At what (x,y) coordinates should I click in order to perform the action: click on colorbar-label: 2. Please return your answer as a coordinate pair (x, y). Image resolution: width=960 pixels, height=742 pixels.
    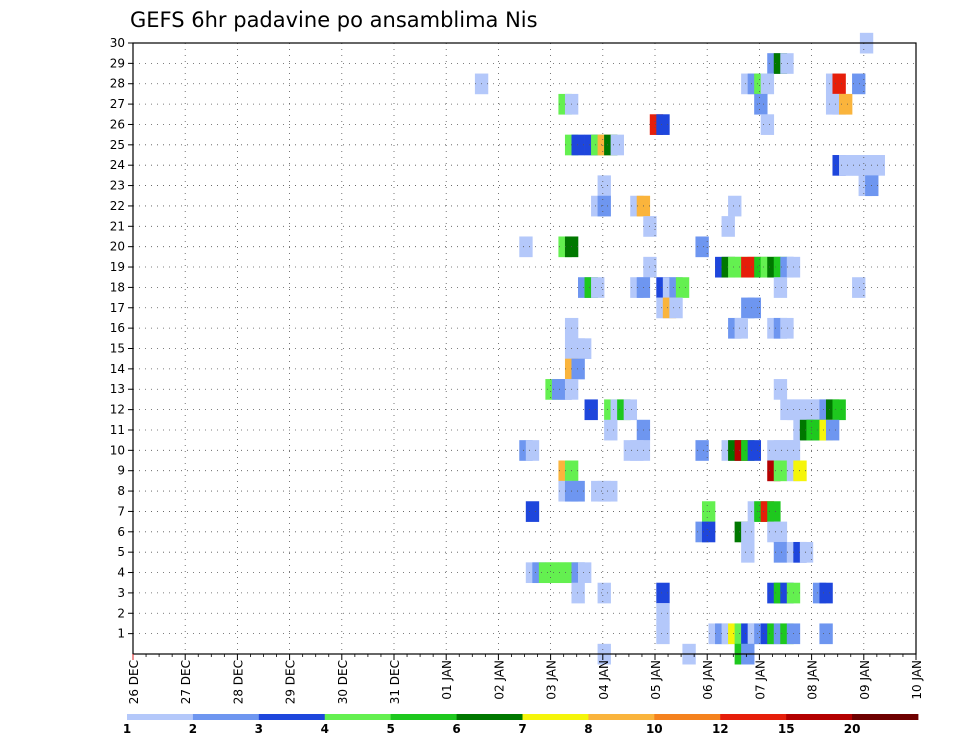
    Looking at the image, I should click on (193, 729).